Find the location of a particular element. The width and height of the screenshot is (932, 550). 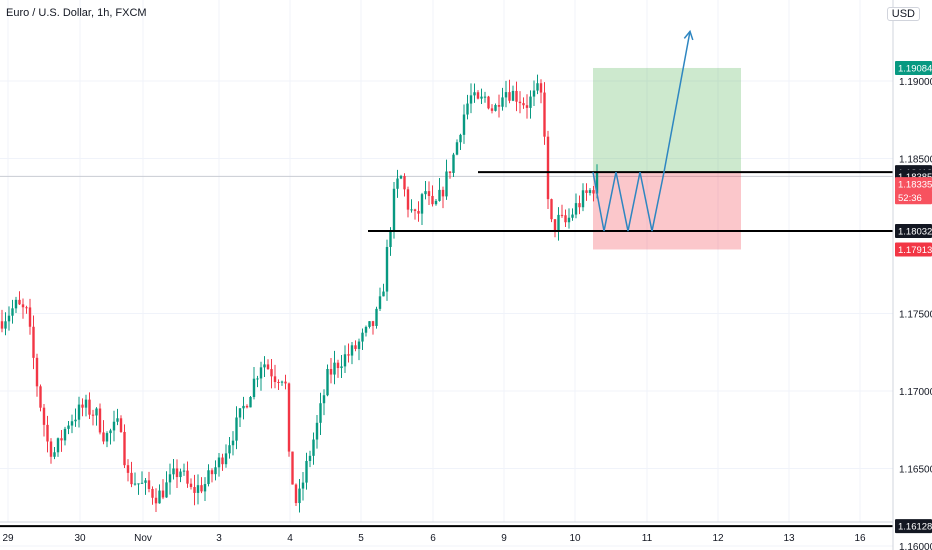

x-tick-label: 3 is located at coordinates (219, 538).